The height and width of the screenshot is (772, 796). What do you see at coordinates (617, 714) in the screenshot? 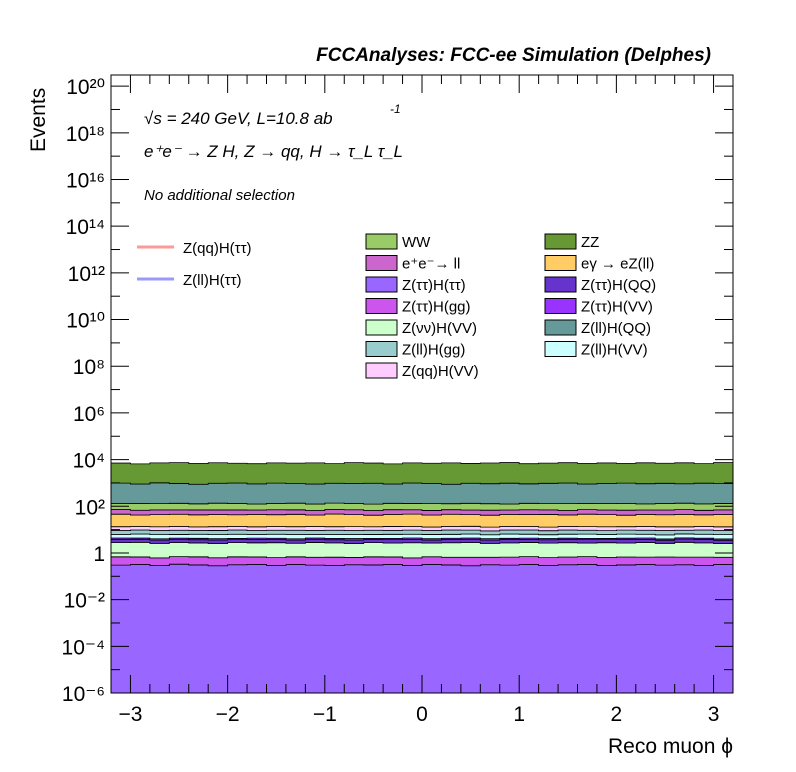
I see `x-tick-label: 2` at bounding box center [617, 714].